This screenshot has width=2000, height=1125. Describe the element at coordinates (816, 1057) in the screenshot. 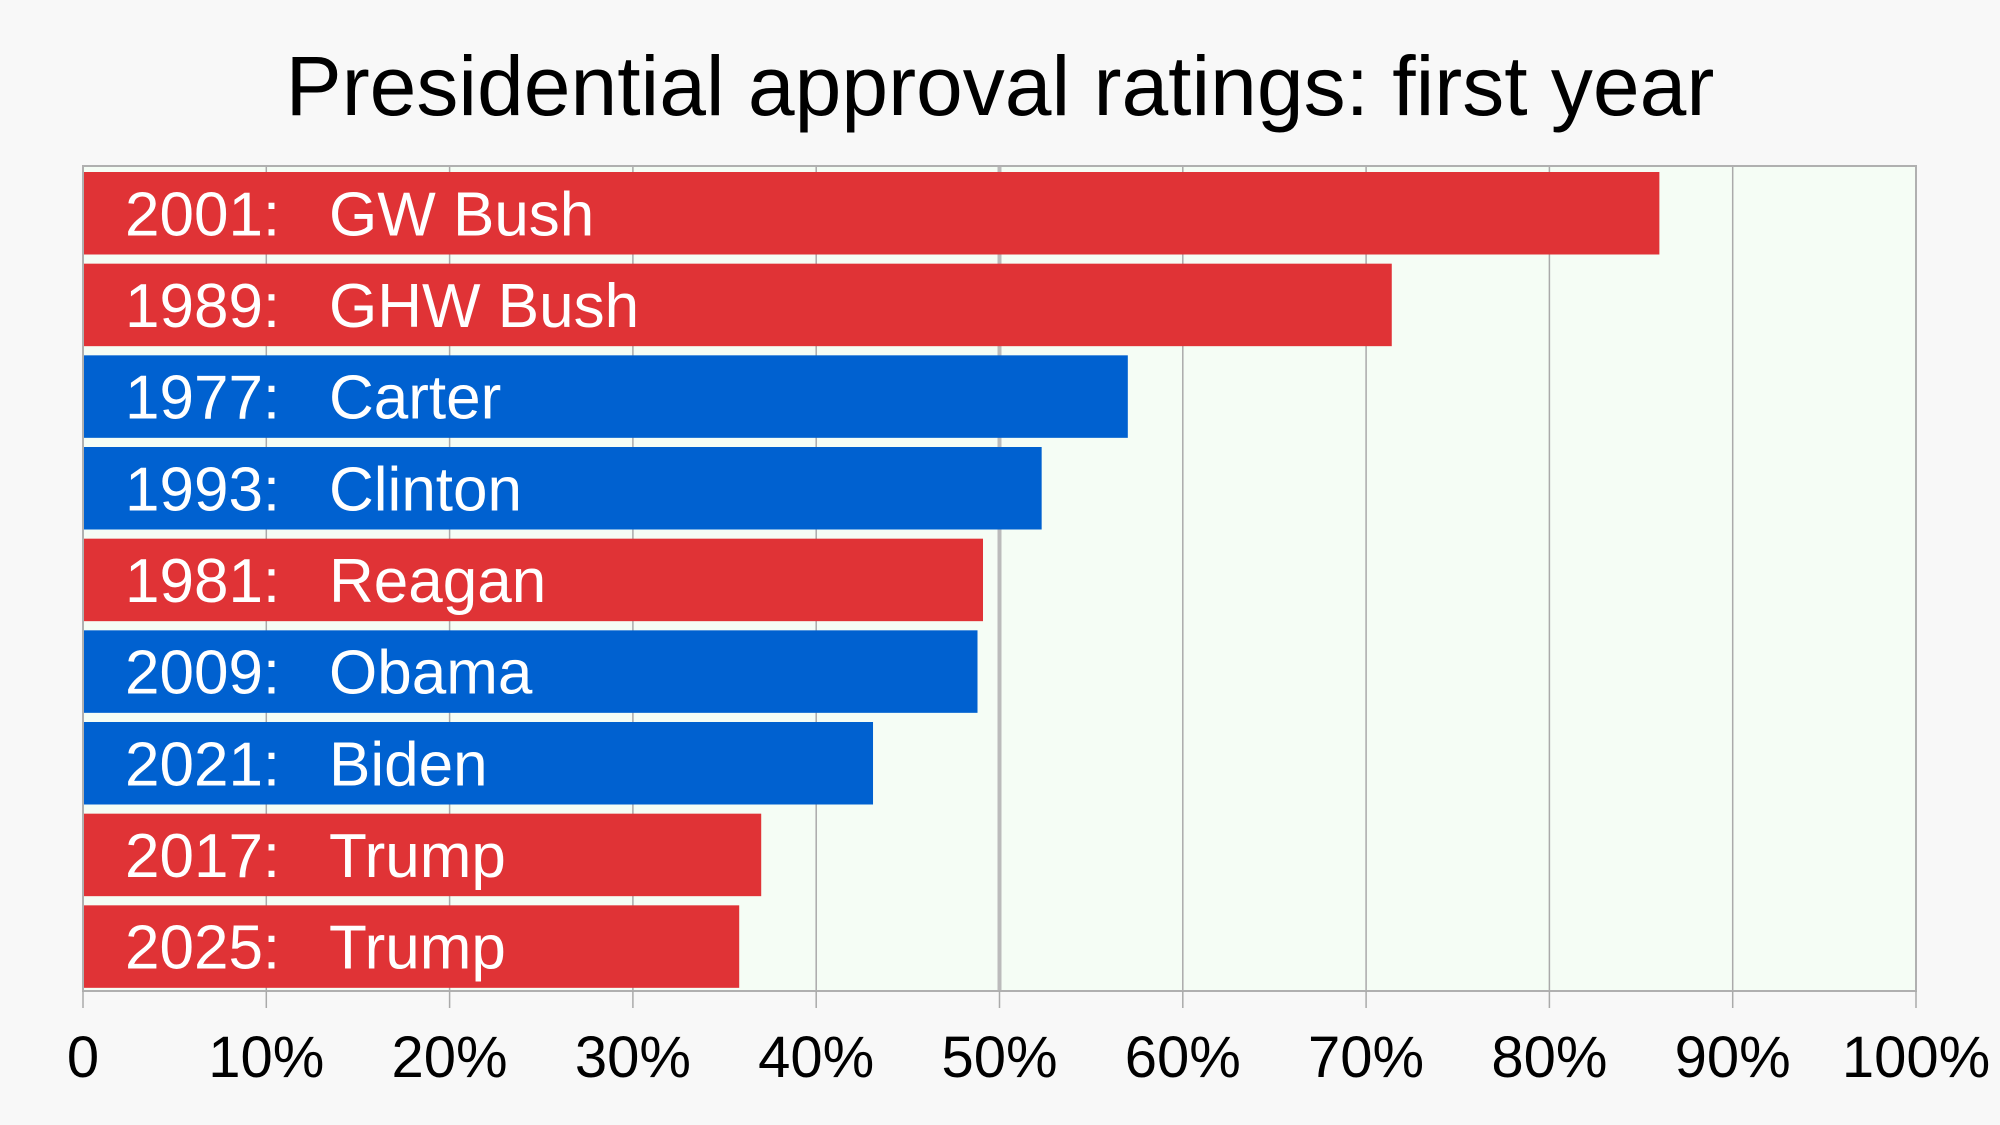

I see `x-tick-label: 40%` at that location.